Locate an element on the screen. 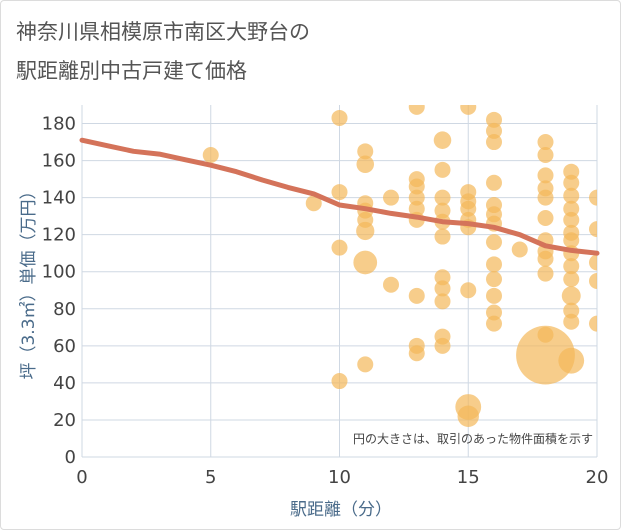 This screenshot has height=530, width=621. y-tick-label-6: 120 is located at coordinates (59, 235).